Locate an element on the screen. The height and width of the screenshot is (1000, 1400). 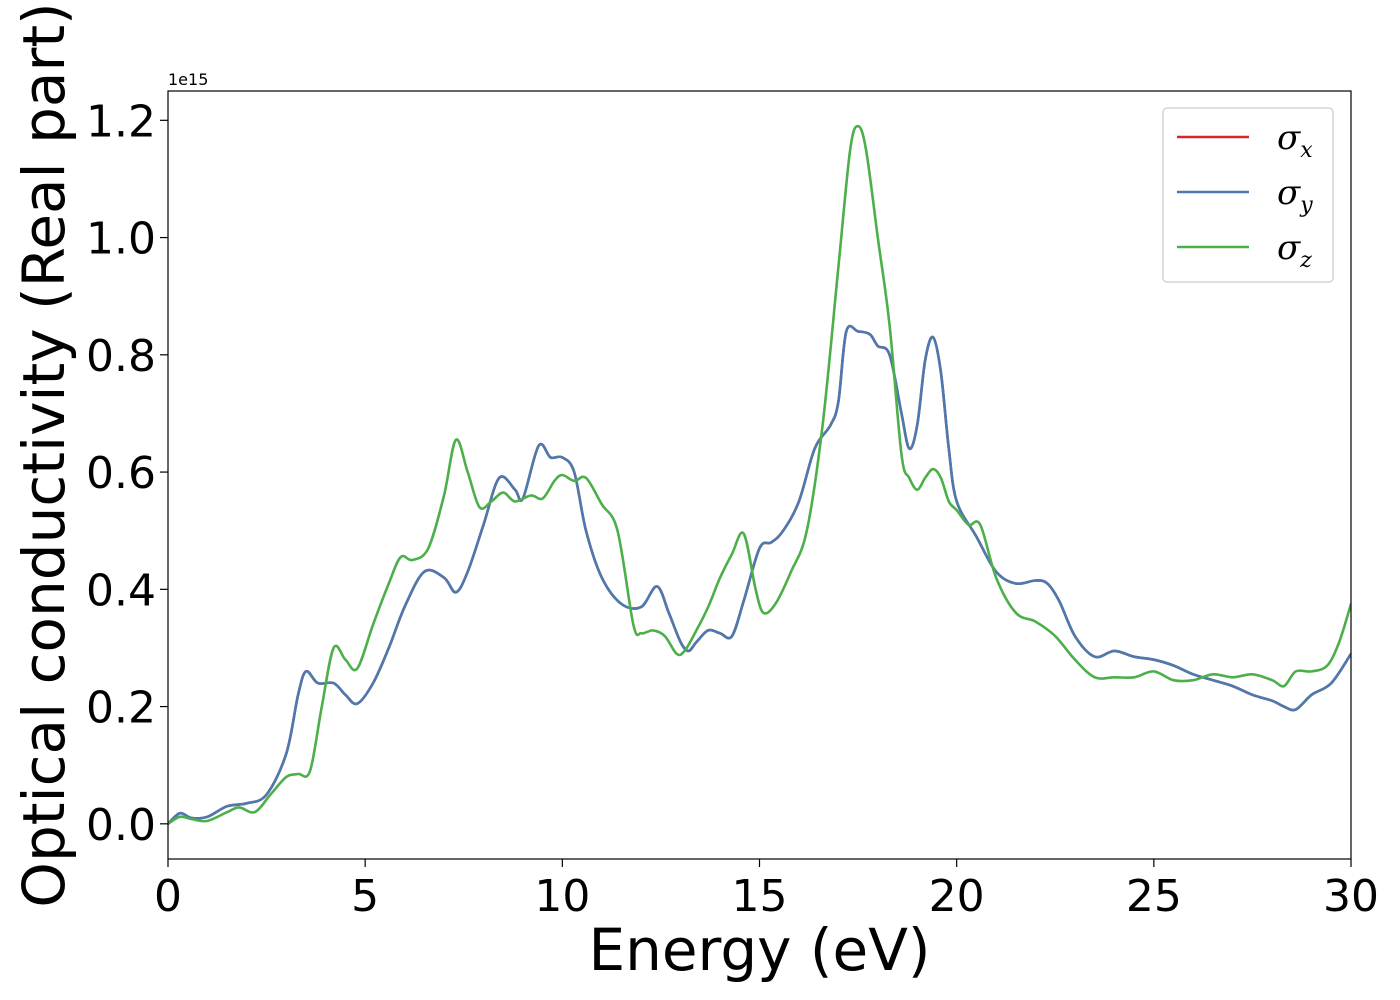
y-tick-label: 0.4 is located at coordinates (121, 590).